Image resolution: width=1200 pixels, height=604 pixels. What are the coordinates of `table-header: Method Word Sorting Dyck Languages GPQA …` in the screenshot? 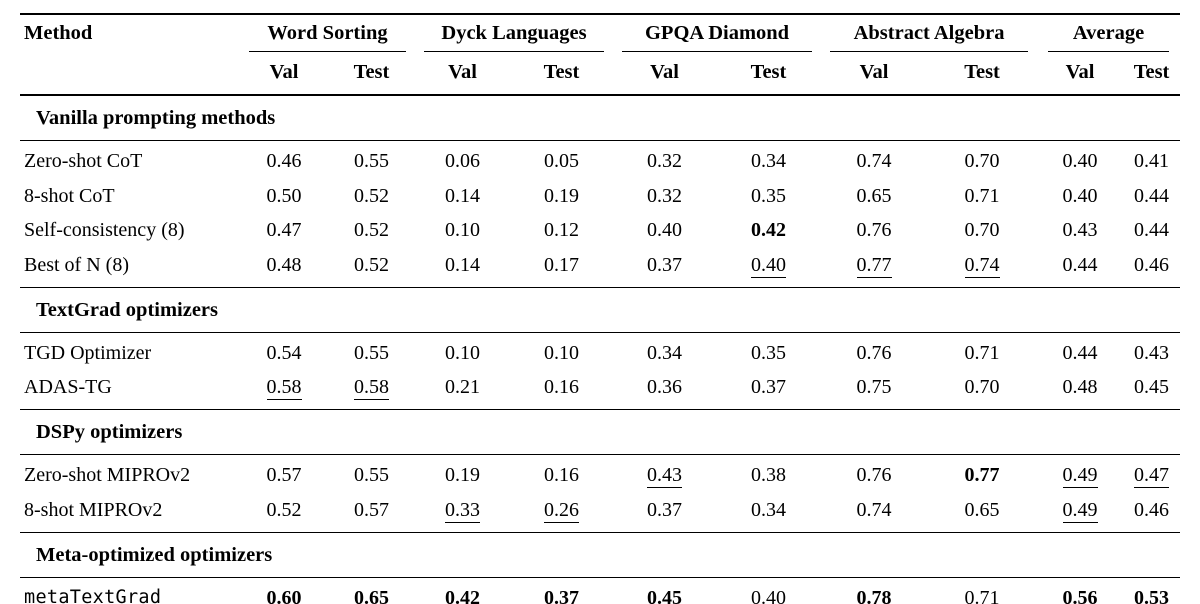 It's located at (600, 55).